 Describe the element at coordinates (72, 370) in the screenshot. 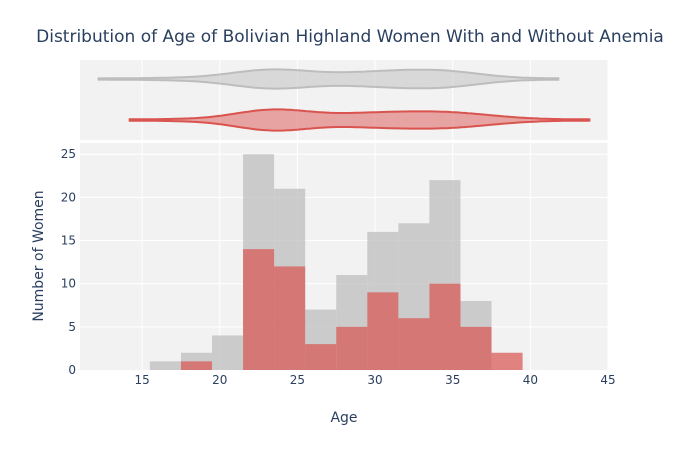

I see `y-tick-label: 0` at that location.